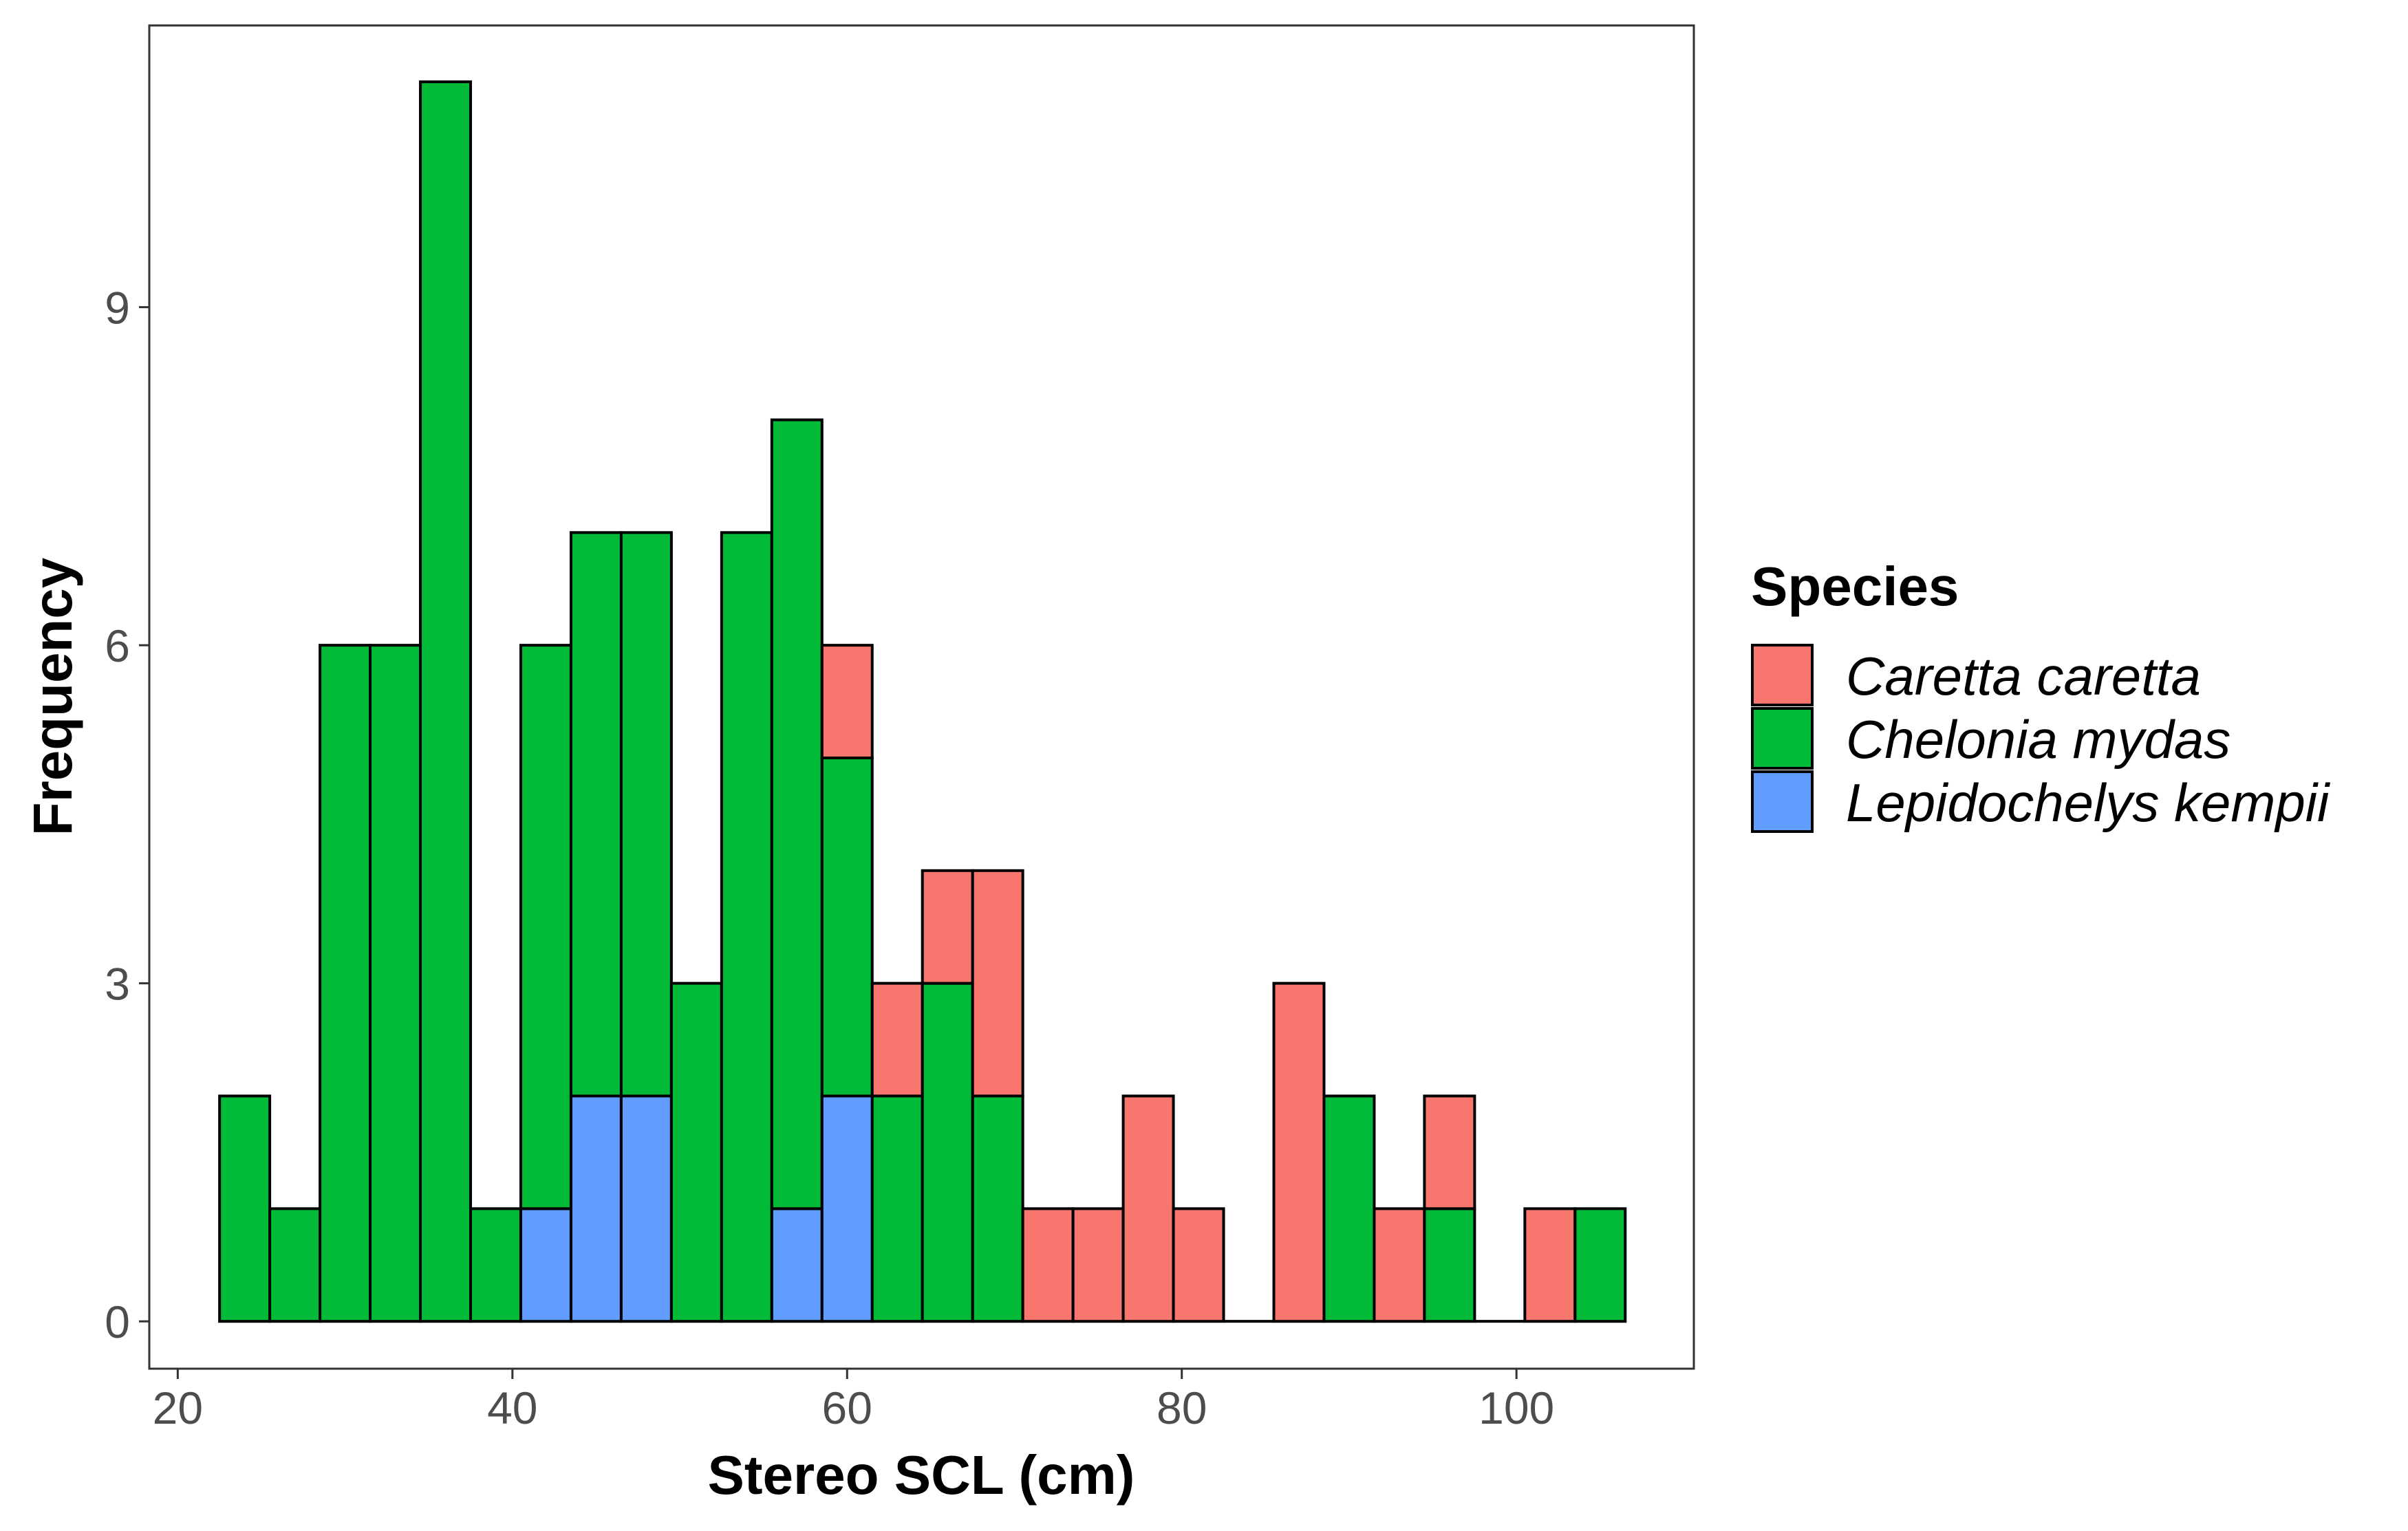  Describe the element at coordinates (117, 309) in the screenshot. I see `y-tick-label-9: 9` at that location.